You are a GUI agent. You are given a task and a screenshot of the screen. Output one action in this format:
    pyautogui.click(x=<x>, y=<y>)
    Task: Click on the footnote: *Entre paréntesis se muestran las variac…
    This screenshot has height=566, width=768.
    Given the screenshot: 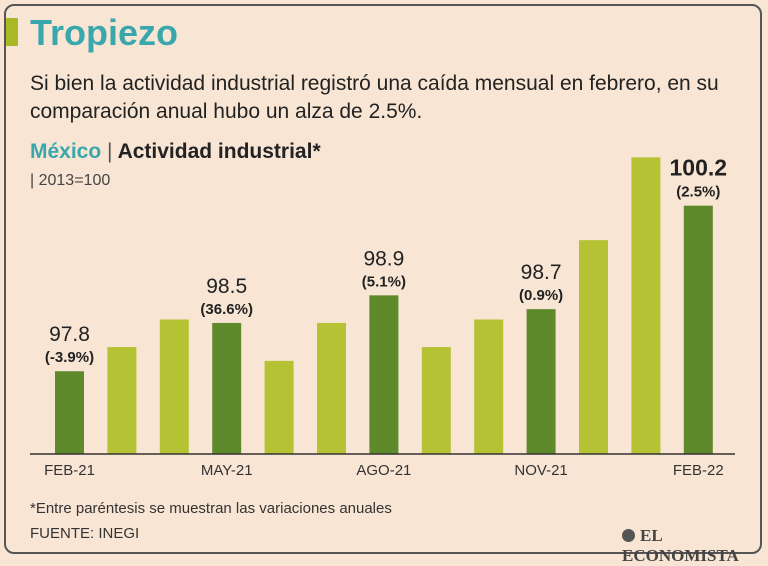 What is the action you would take?
    pyautogui.click(x=211, y=508)
    